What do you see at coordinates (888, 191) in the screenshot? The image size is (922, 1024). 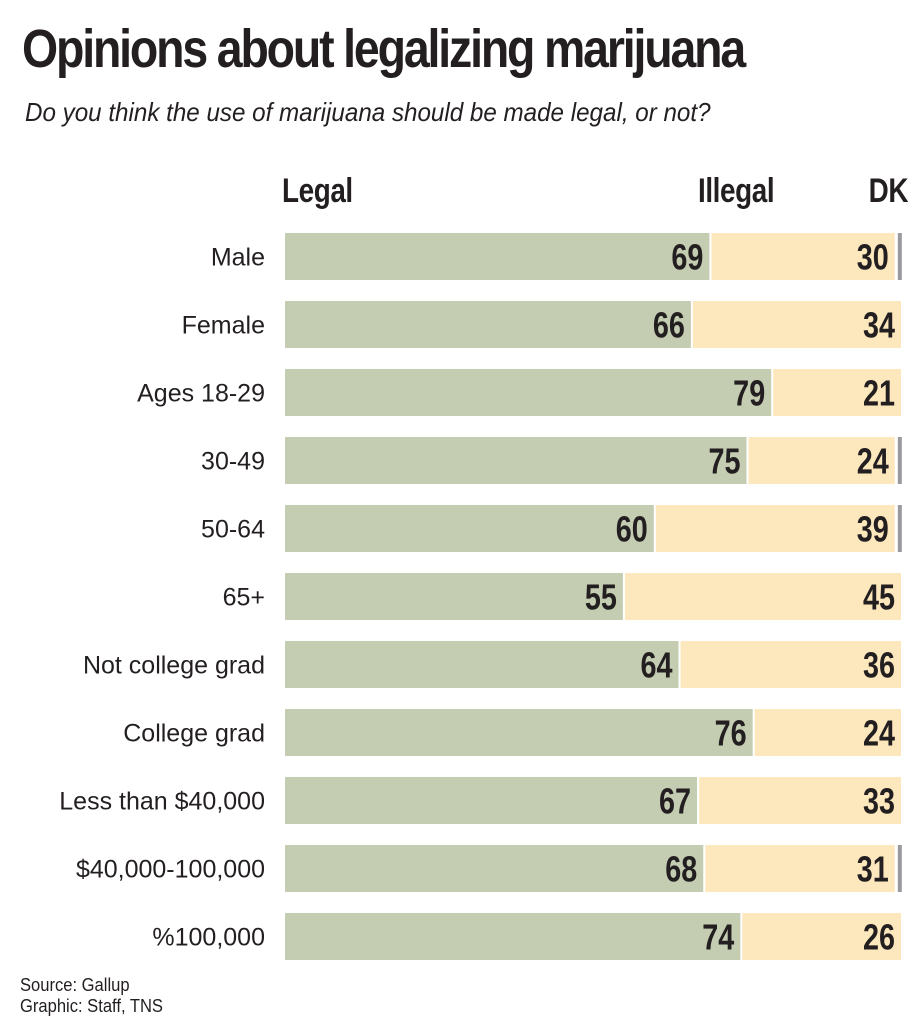 I see `legend-dk: DK` at bounding box center [888, 191].